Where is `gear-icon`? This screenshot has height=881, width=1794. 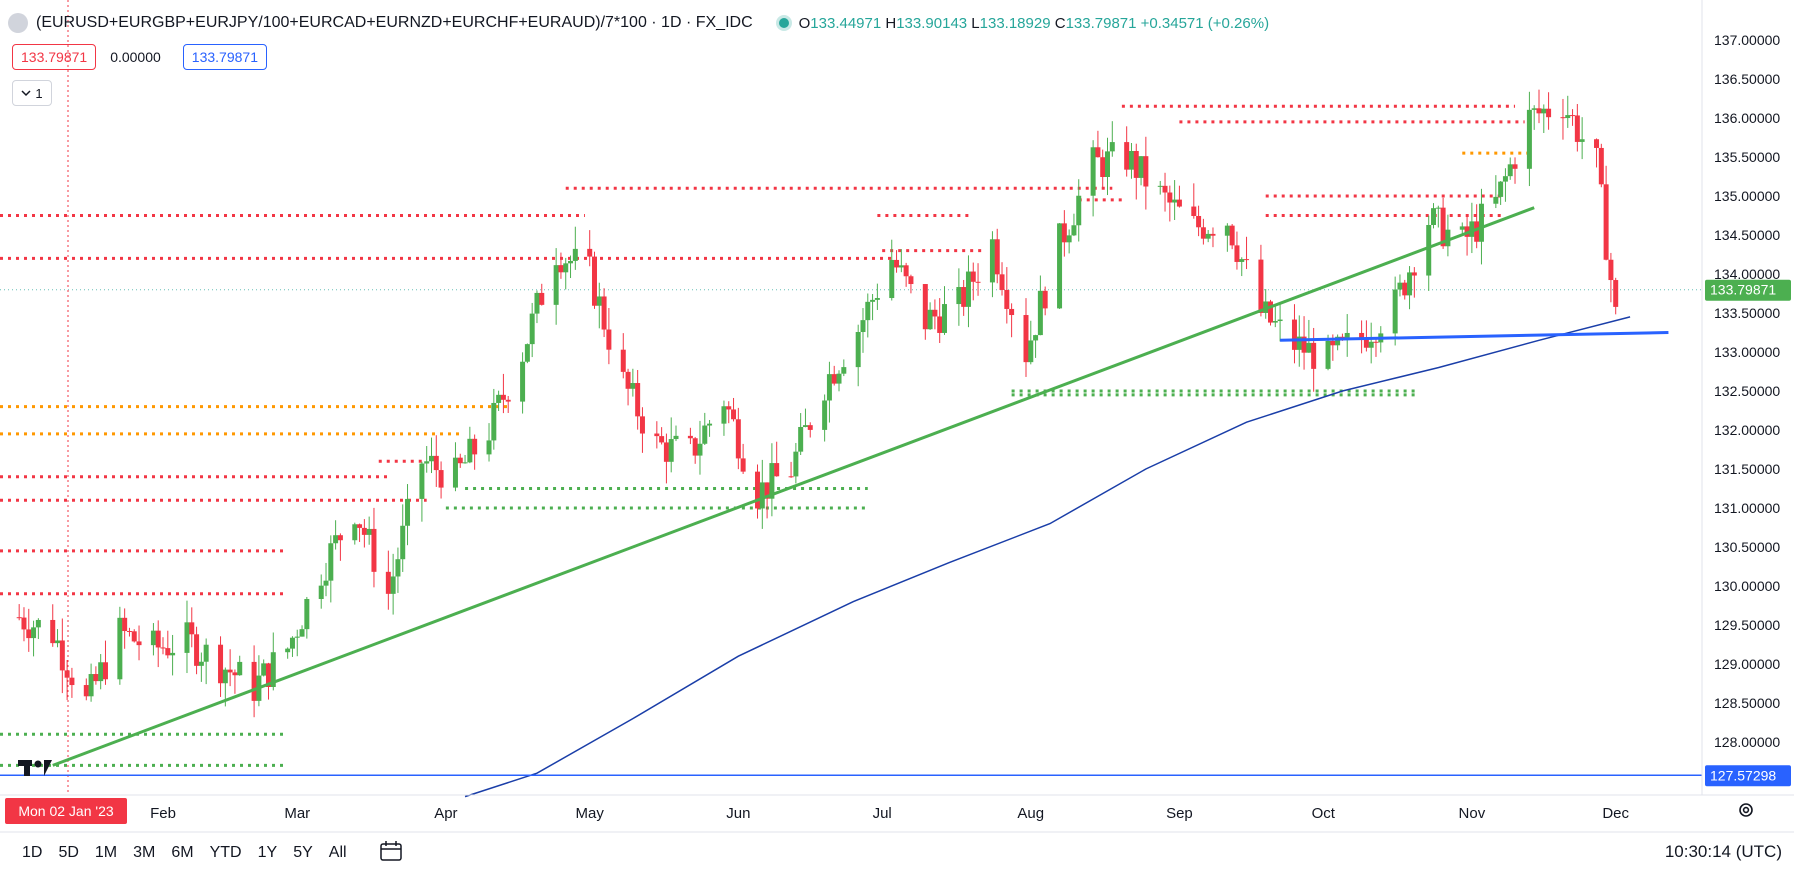
gear-icon is located at coordinates (1746, 810).